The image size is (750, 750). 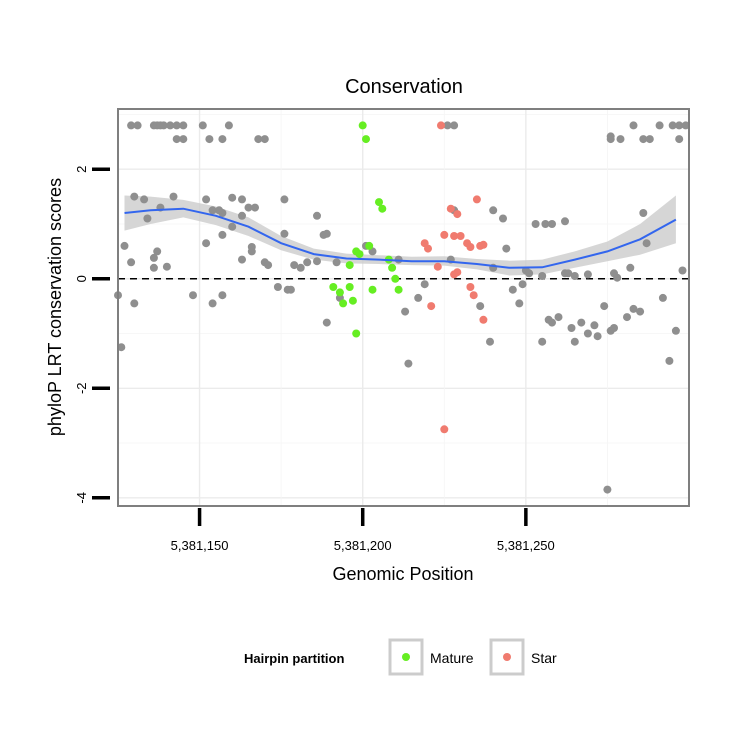 I want to click on y-tick-label: -2, so click(x=81, y=388).